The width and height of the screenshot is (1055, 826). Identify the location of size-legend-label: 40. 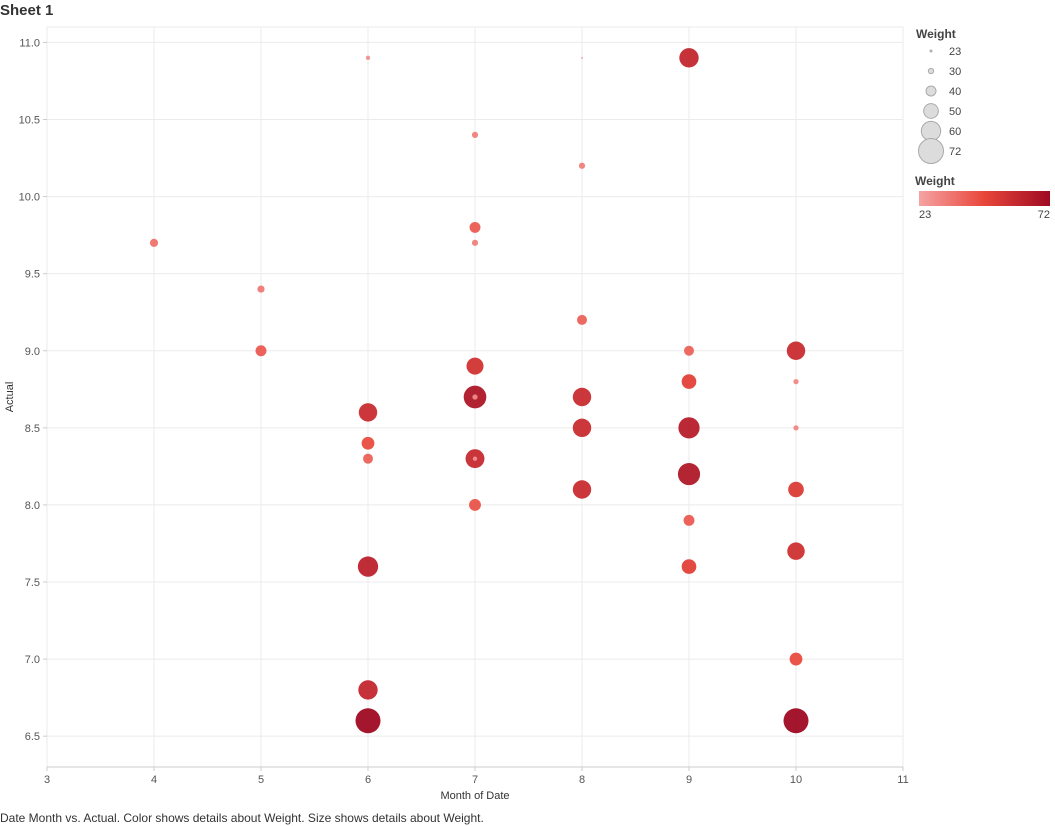
(955, 92).